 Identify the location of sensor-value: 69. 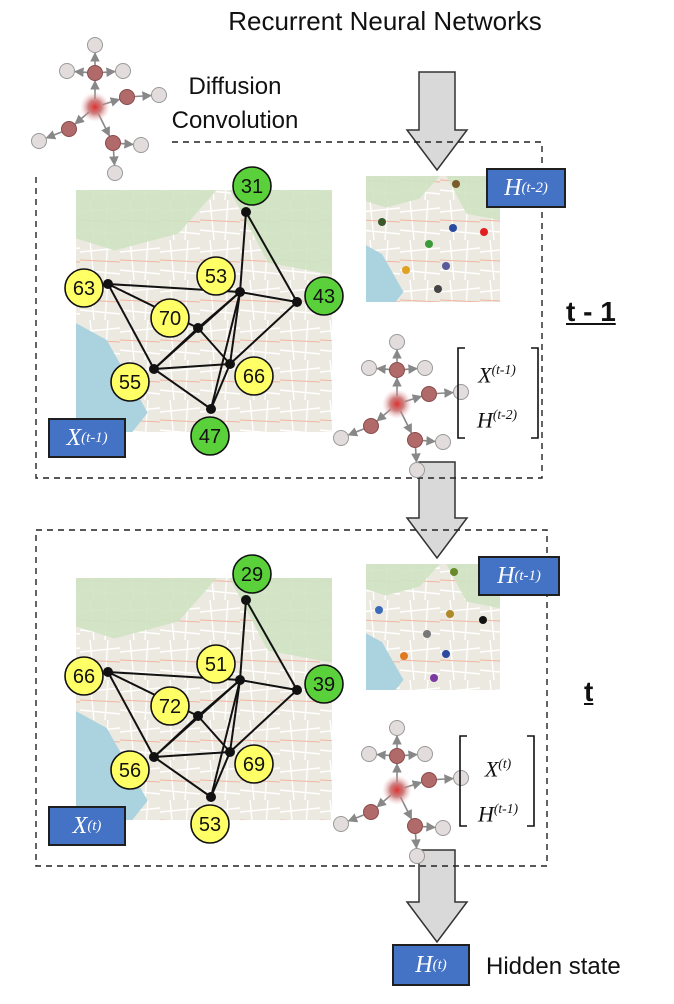
(254, 765).